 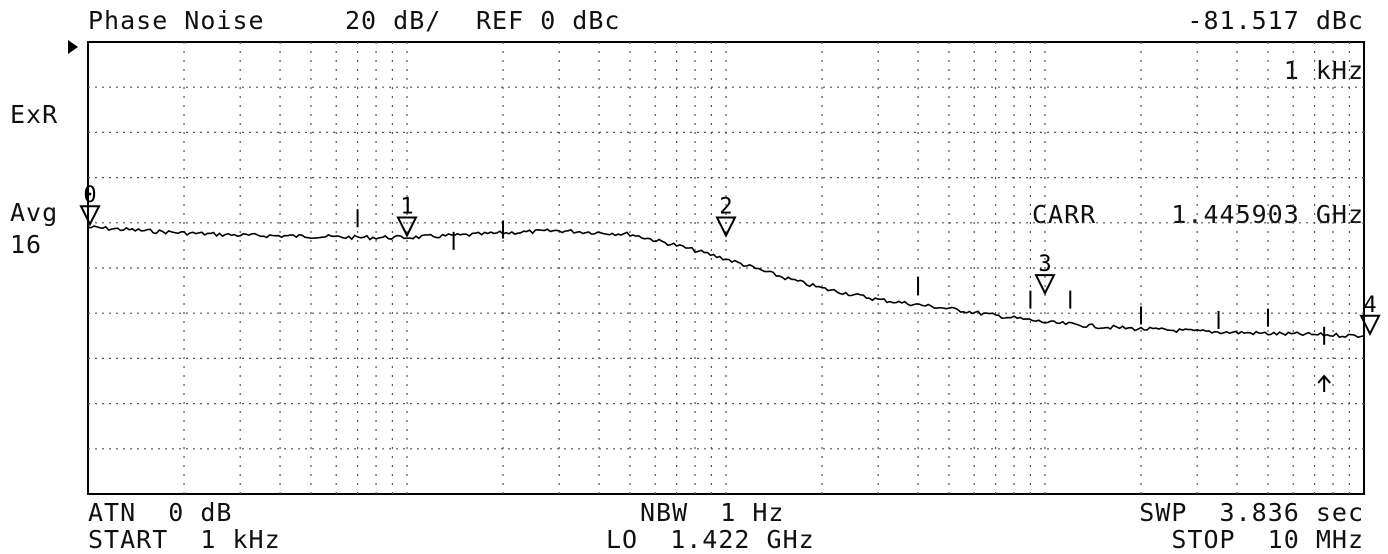 I want to click on marker-readout-value: -81.517 dBc, so click(x=1275, y=20).